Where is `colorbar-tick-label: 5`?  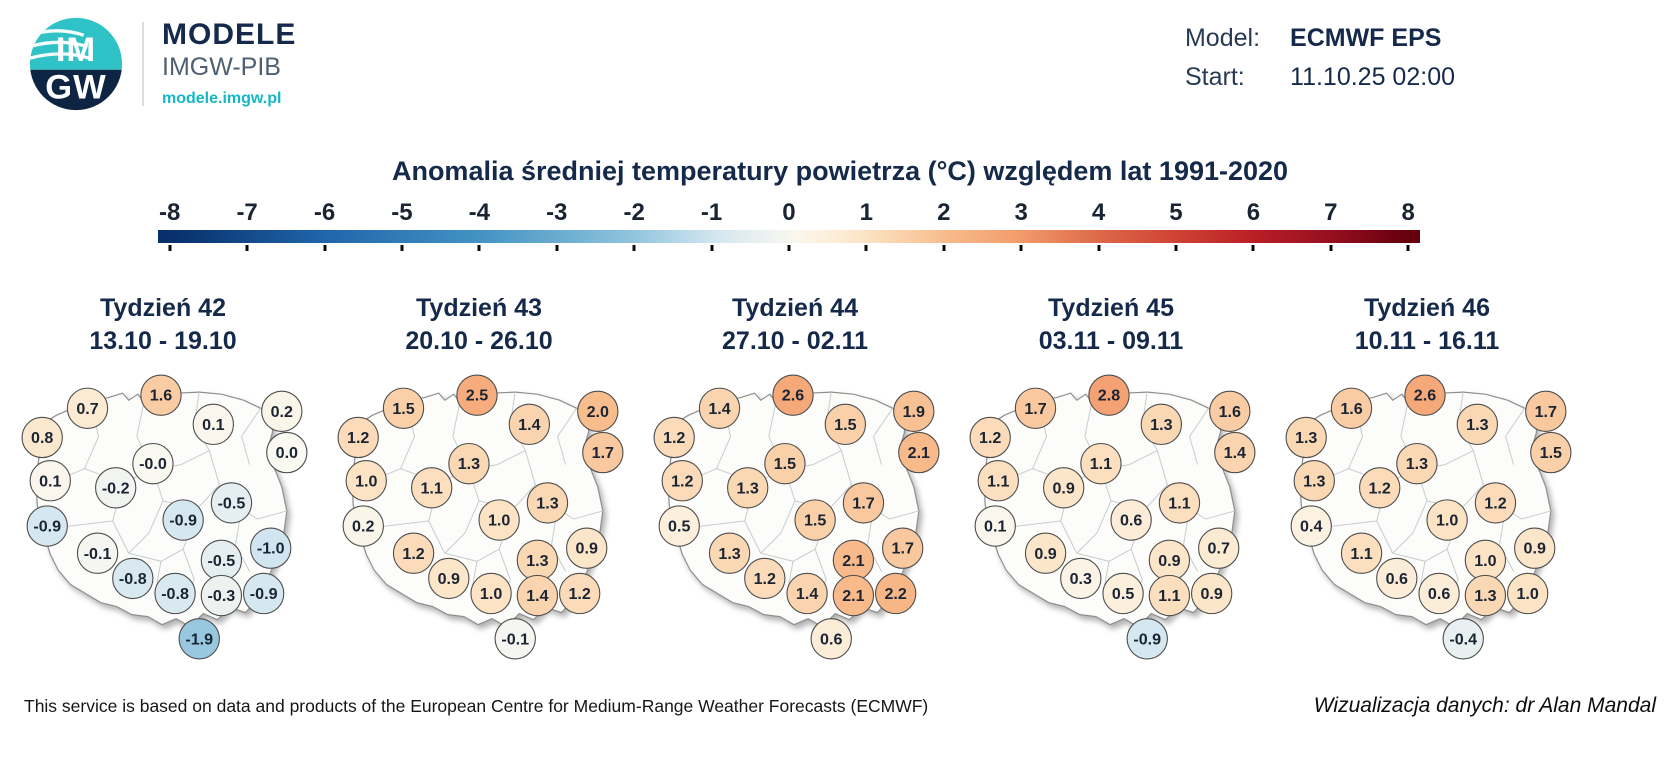 colorbar-tick-label: 5 is located at coordinates (1176, 212).